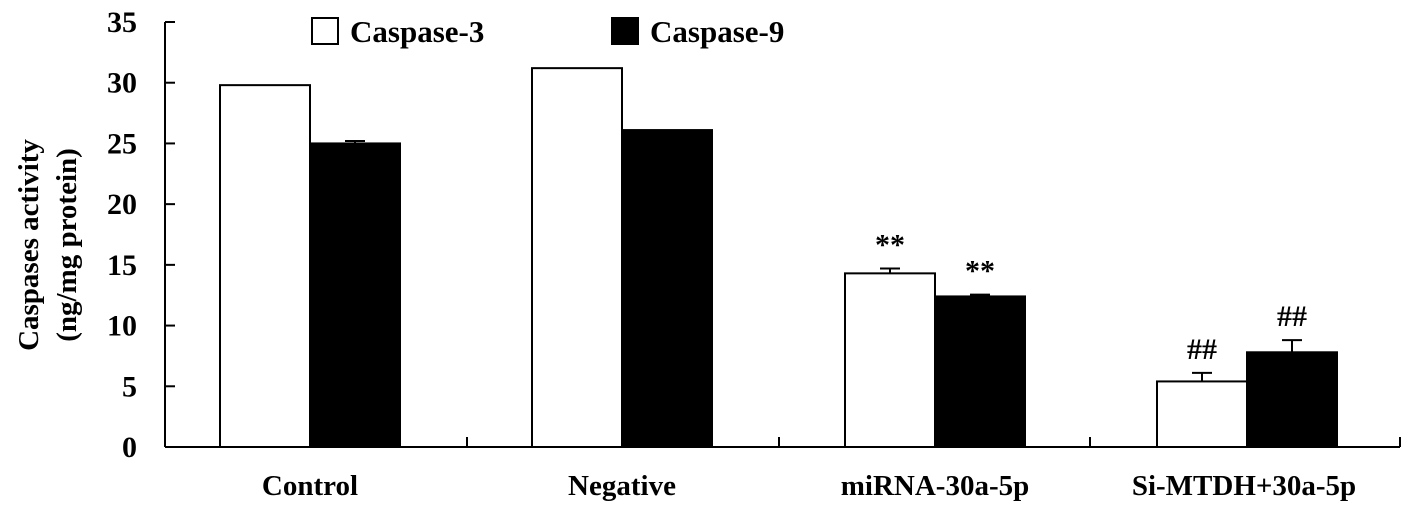 This screenshot has width=1417, height=512. What do you see at coordinates (122, 83) in the screenshot?
I see `y-tick-label: 30` at bounding box center [122, 83].